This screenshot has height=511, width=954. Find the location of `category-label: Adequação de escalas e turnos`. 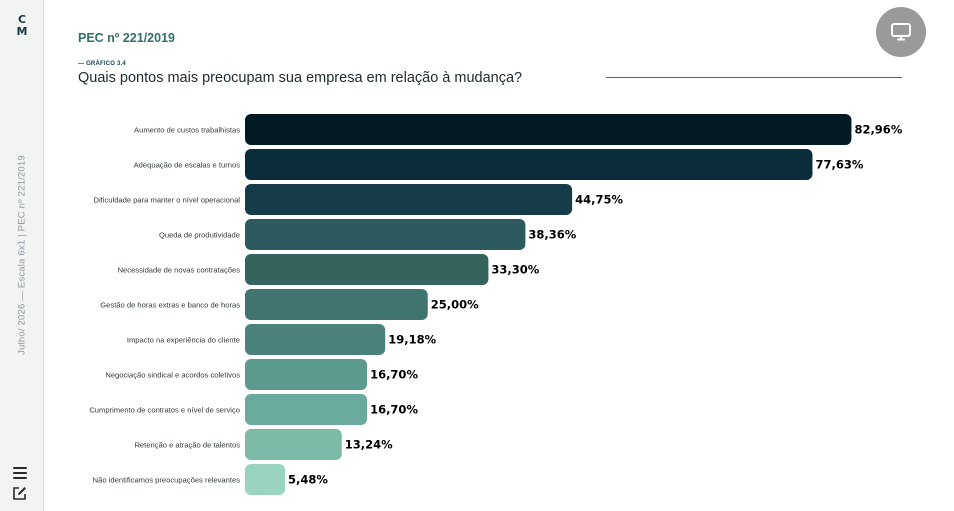

category-label: Adequação de escalas e turnos is located at coordinates (187, 165).